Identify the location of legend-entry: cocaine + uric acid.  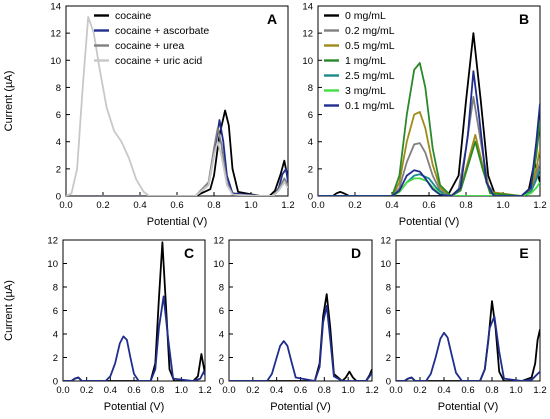
(158, 61).